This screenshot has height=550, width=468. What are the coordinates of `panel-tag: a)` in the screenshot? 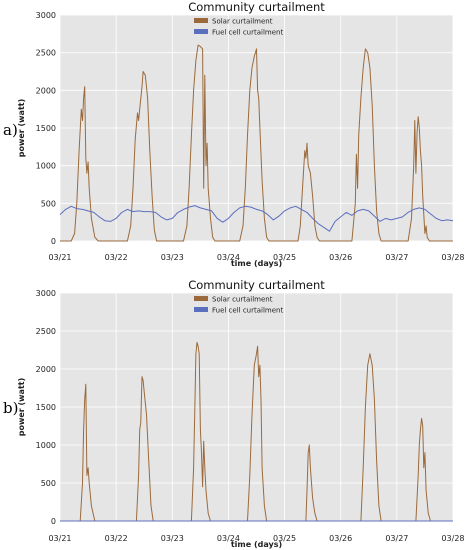 It's located at (10, 130).